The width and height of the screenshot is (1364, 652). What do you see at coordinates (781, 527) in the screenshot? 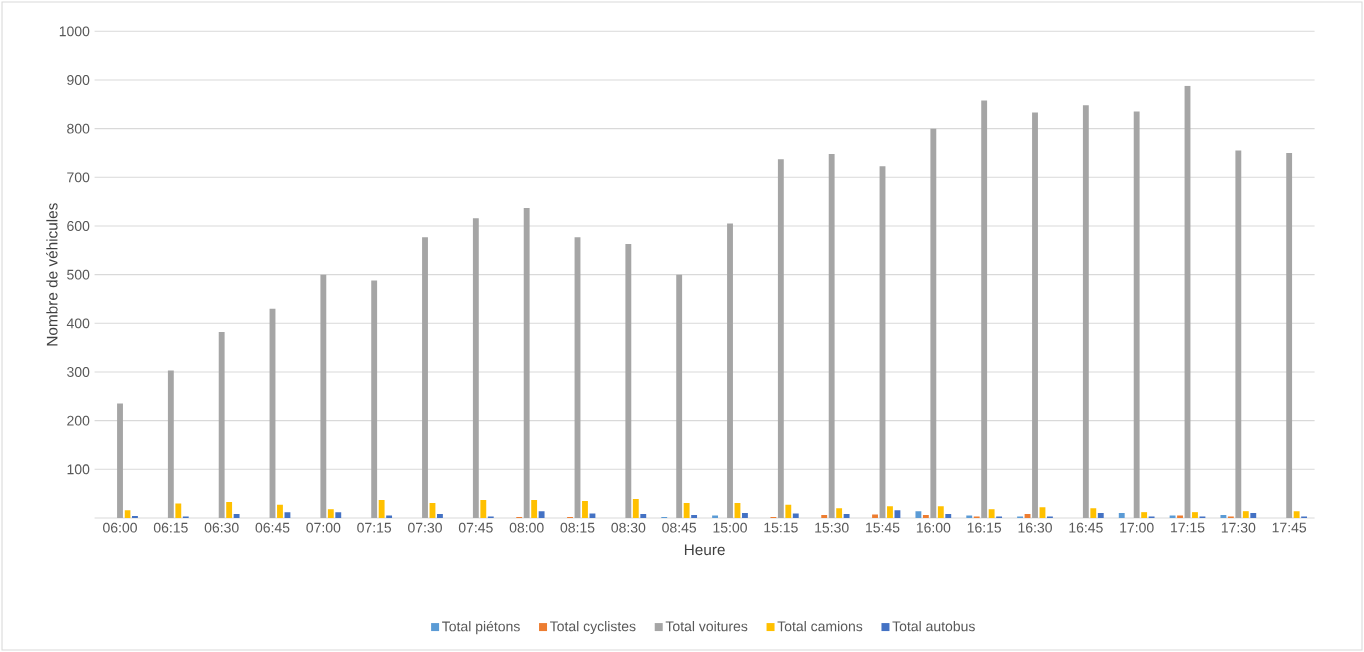
I see `x-tick-label: 15:15` at bounding box center [781, 527].